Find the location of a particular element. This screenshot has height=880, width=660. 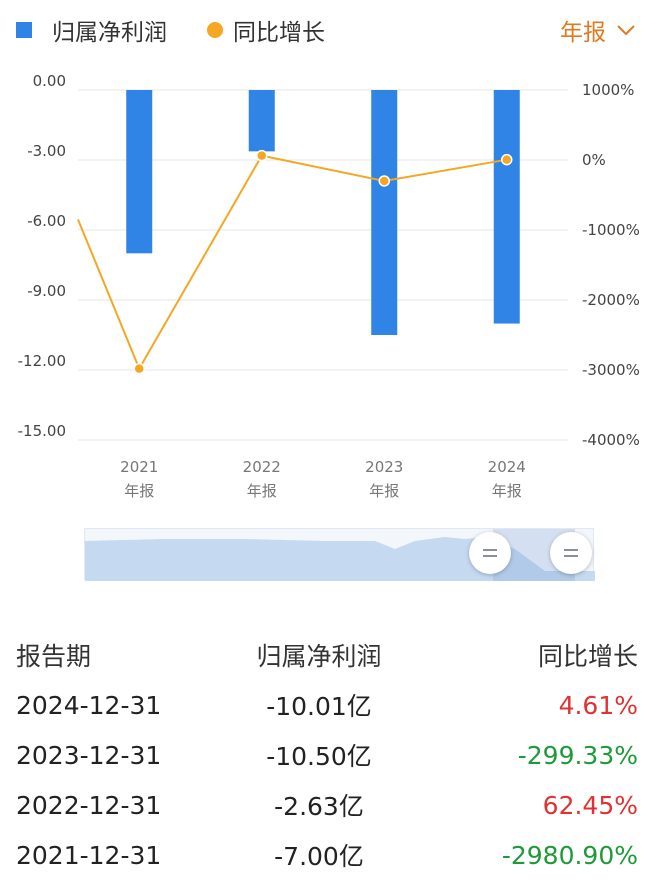

x-tick-label: 2022 is located at coordinates (262, 467).